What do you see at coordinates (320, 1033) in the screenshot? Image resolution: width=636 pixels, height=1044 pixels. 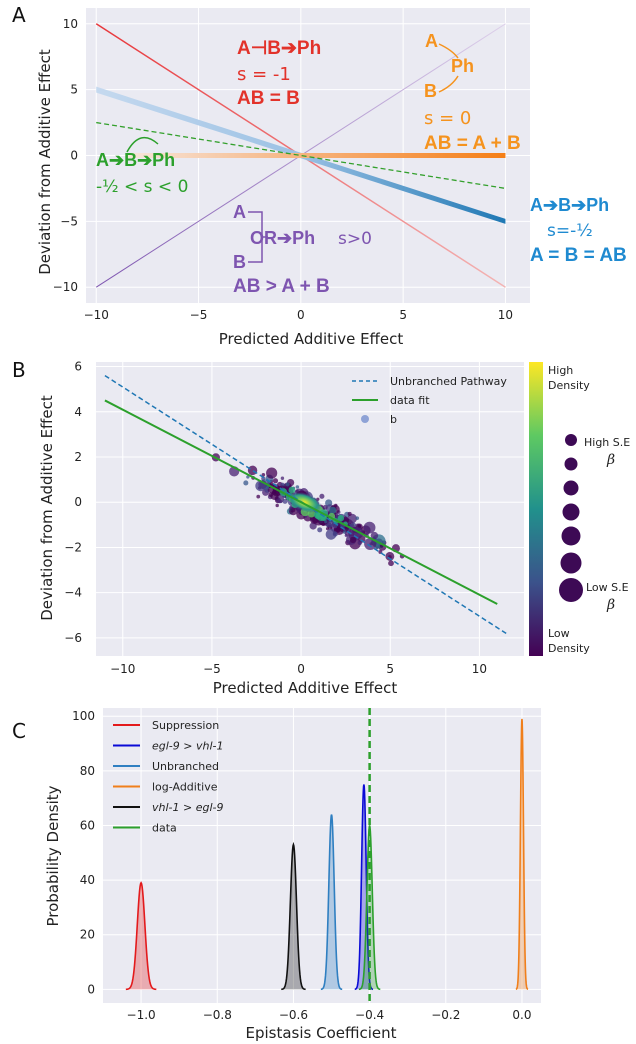 I see `panel-c-xlabel: Epistasis Coefficient` at bounding box center [320, 1033].